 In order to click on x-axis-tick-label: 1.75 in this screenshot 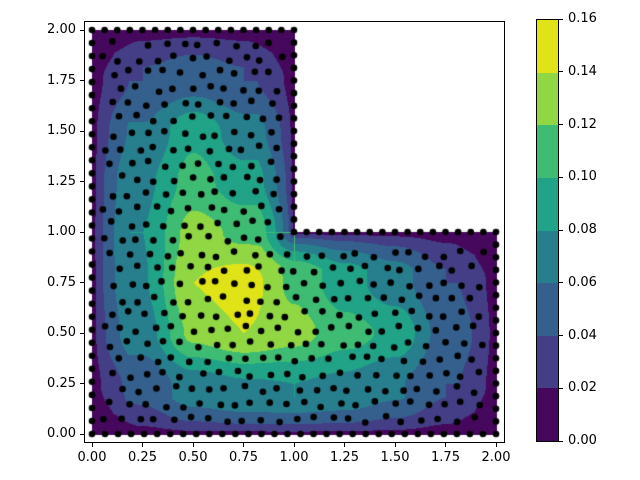, I will do `click(445, 457)`.